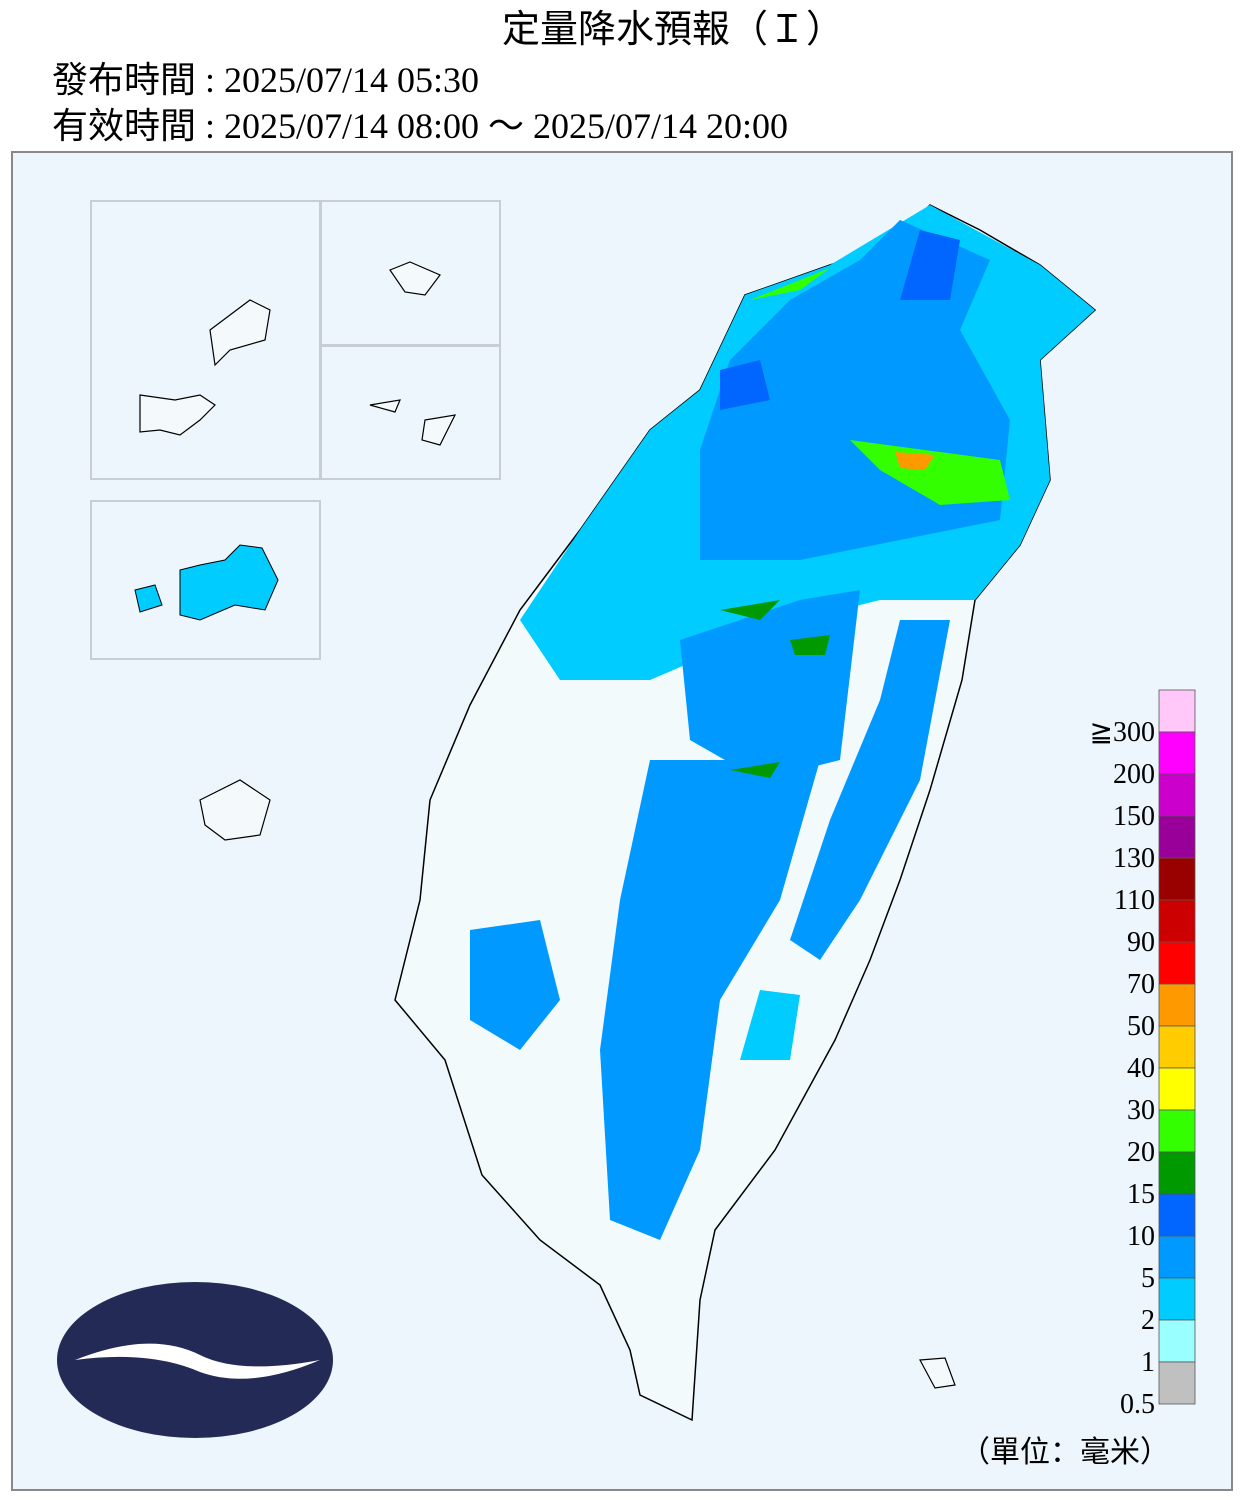  What do you see at coordinates (673, 30) in the screenshot?
I see `title: 定量降水預報（Ｉ）` at bounding box center [673, 30].